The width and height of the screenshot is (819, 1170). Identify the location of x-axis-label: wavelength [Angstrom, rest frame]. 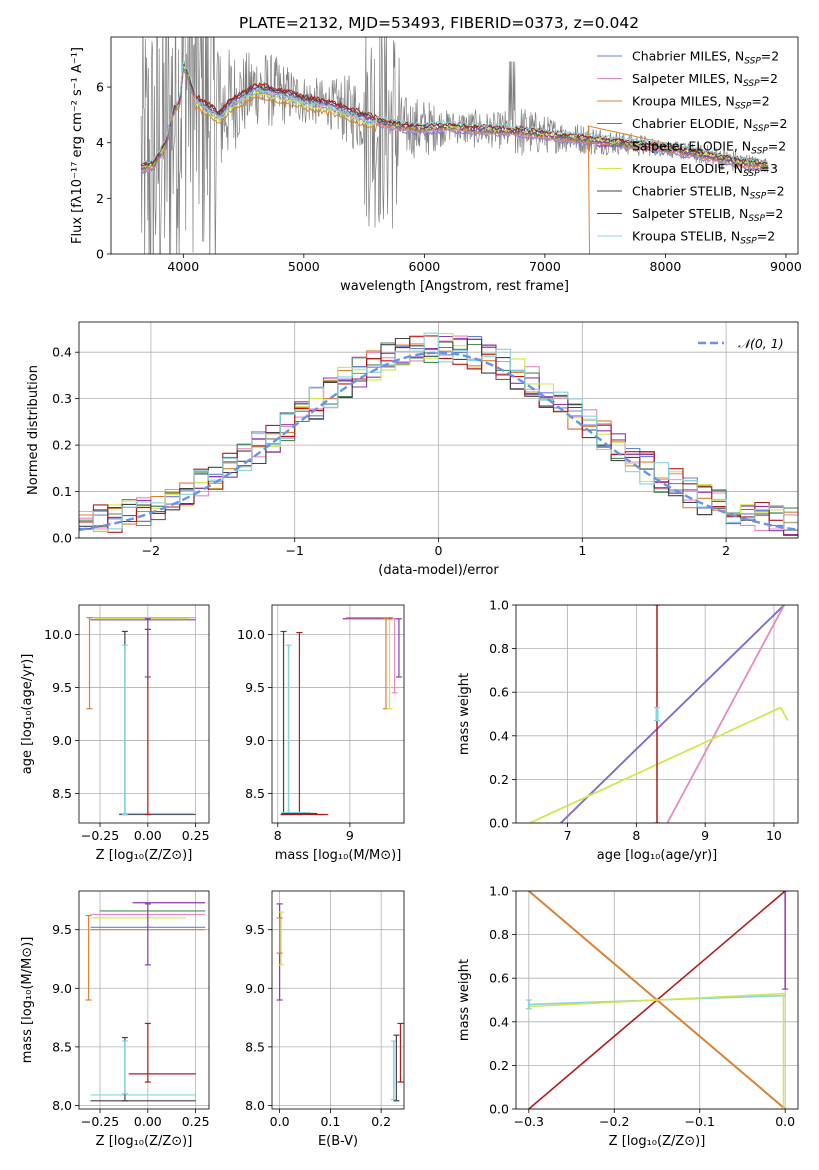
(454, 286).